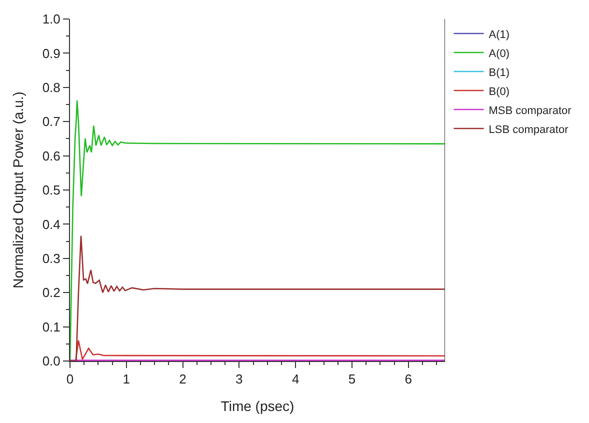  I want to click on x-tick-label: 0, so click(70, 379).